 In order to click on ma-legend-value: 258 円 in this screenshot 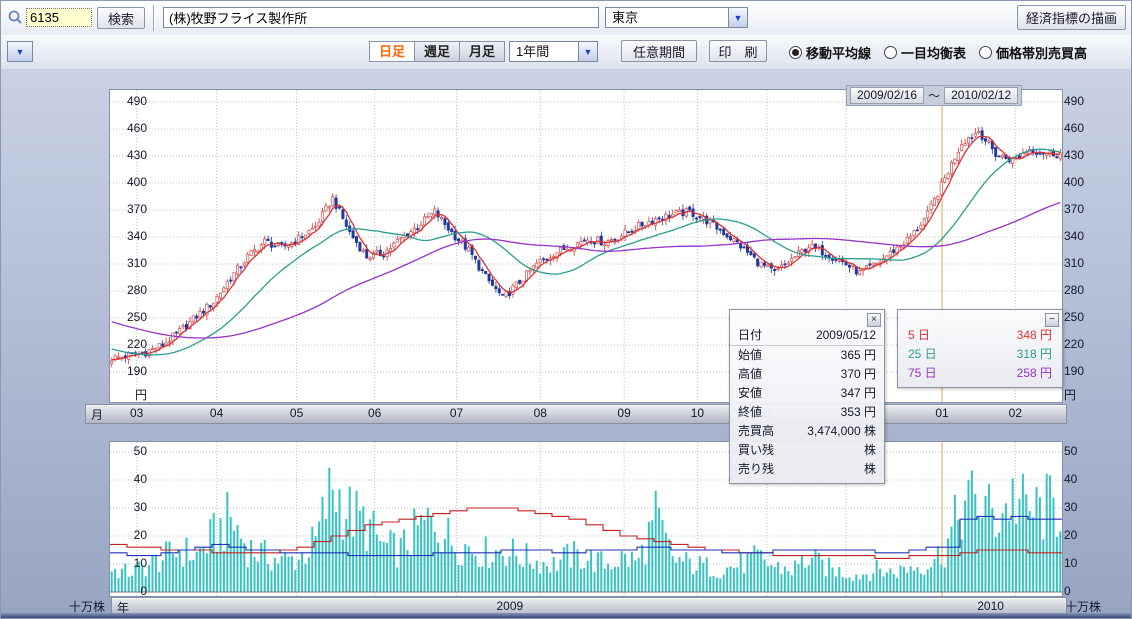, I will do `click(1034, 373)`.